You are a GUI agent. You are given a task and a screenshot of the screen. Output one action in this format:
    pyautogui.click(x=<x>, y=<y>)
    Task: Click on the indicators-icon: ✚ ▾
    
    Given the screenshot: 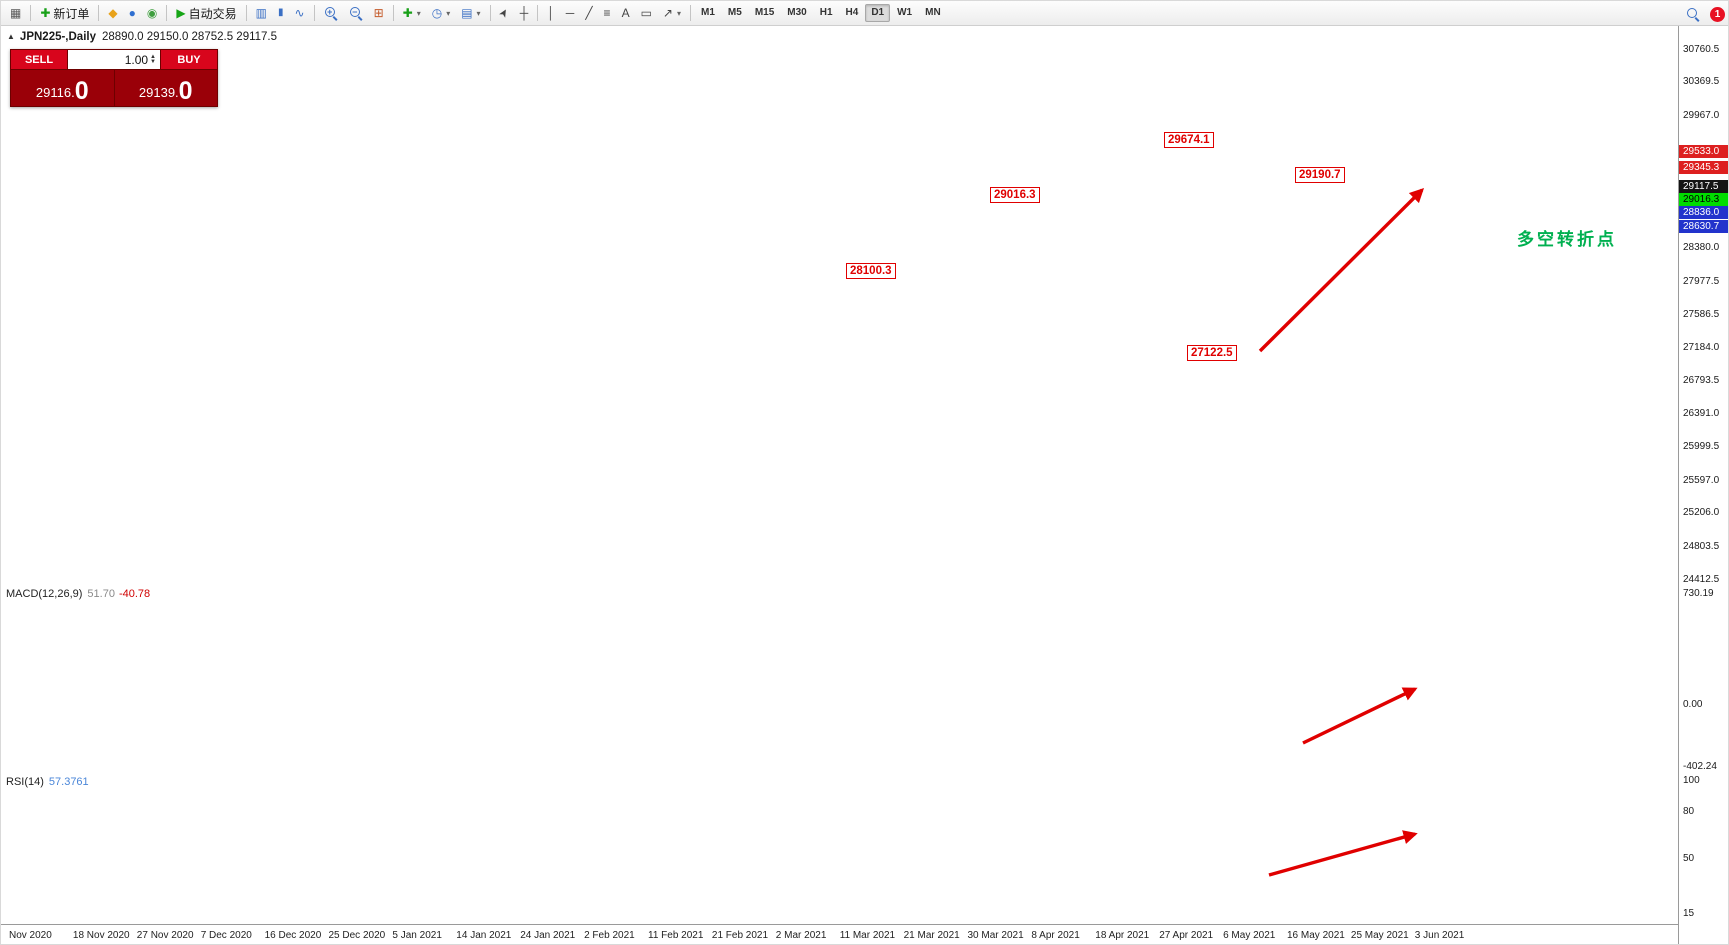 What is the action you would take?
    pyautogui.click(x=411, y=13)
    